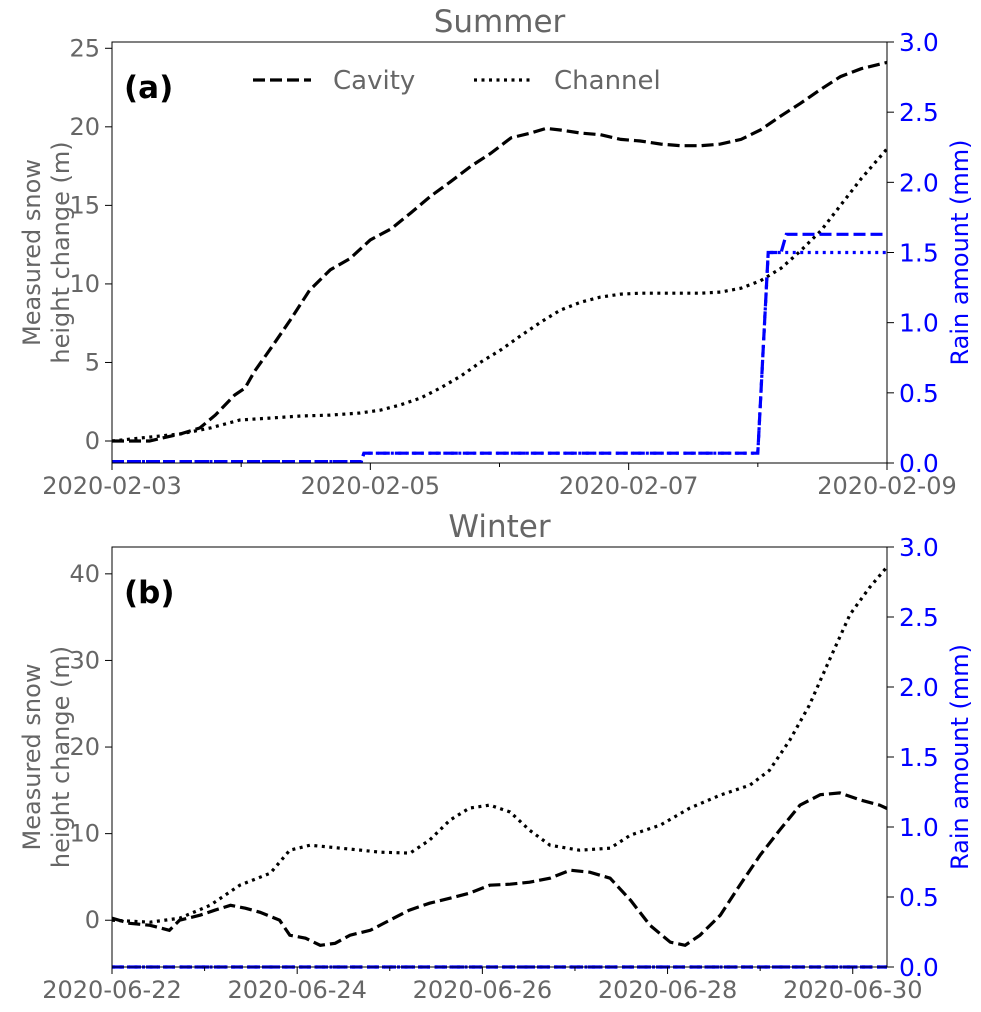 This screenshot has height=1012, width=981. What do you see at coordinates (111, 486) in the screenshot?
I see `x-tick-label: 2020-02-03` at bounding box center [111, 486].